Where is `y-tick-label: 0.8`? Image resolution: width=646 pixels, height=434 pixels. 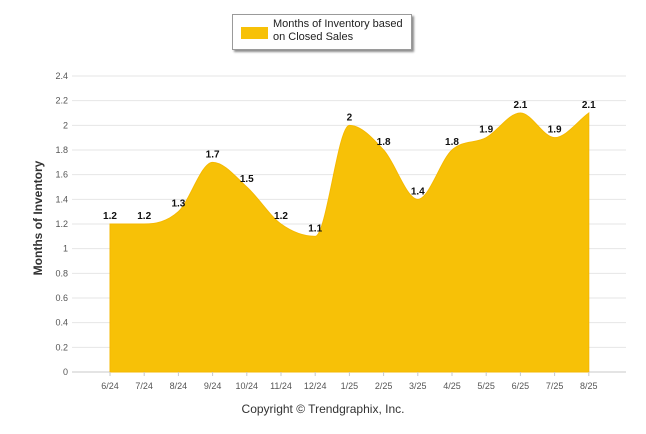
y-tick-label: 0.8 is located at coordinates (61, 273).